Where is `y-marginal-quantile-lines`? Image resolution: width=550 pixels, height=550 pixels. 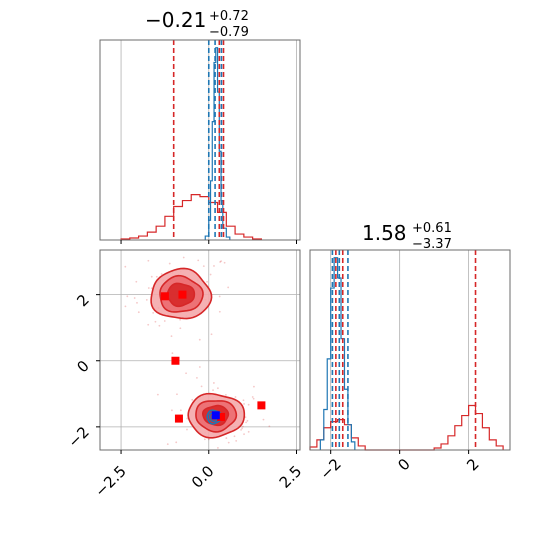
y-marginal-quantile-lines is located at coordinates (404, 350).